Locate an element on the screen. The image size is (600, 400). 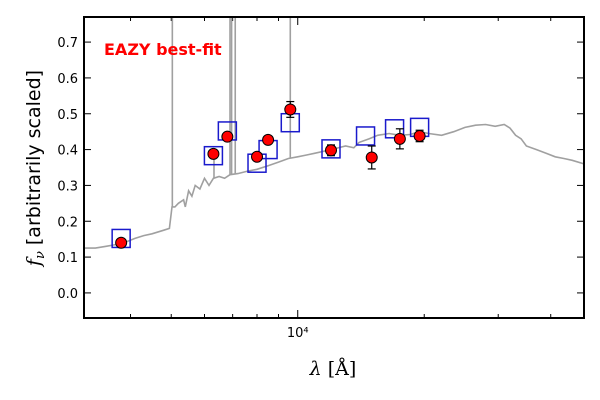
y-tick-label: 0.2 is located at coordinates (67, 222).